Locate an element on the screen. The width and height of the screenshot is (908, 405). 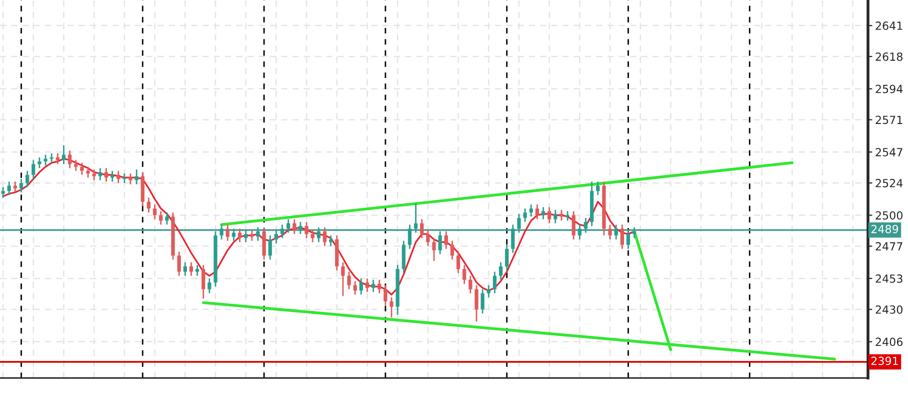
ref-line-label: 2391 is located at coordinates (884, 361).